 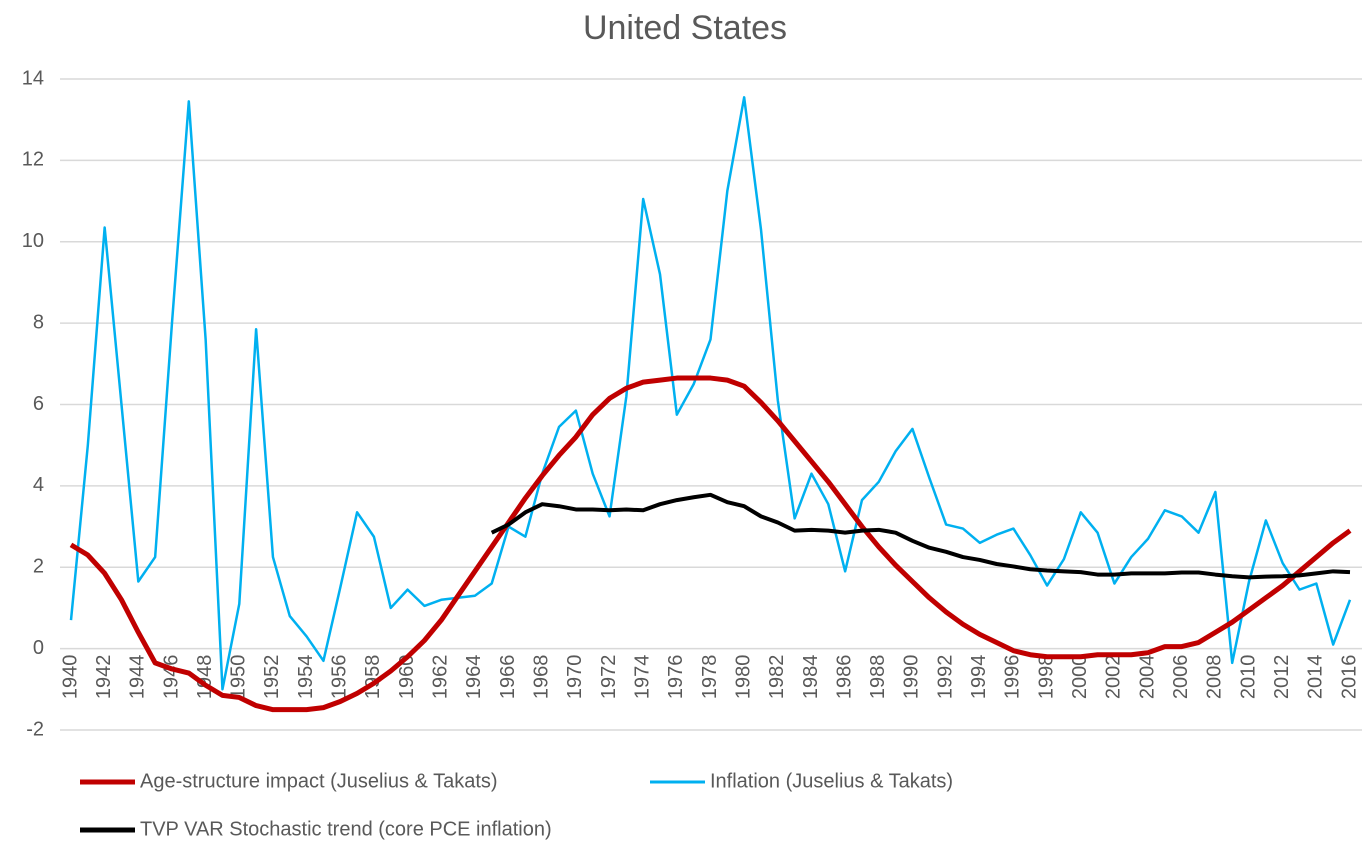 I want to click on x-tick-label: 1982, so click(x=777, y=677).